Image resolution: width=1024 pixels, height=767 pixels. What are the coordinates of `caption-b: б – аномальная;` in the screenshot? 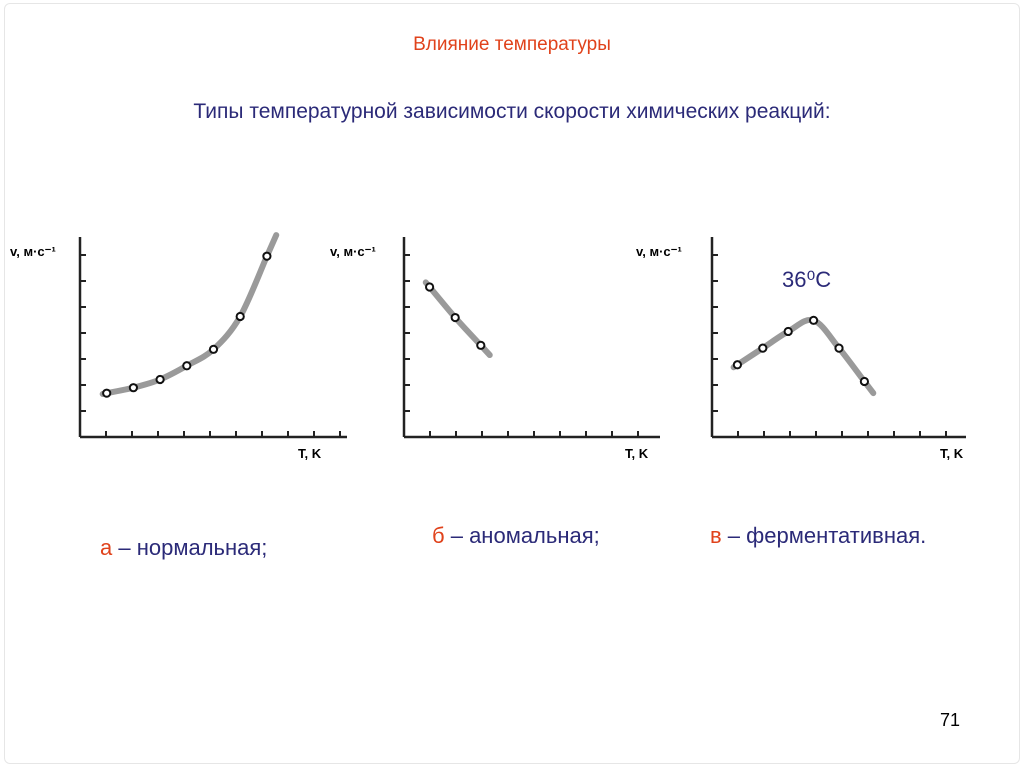 It's located at (516, 536).